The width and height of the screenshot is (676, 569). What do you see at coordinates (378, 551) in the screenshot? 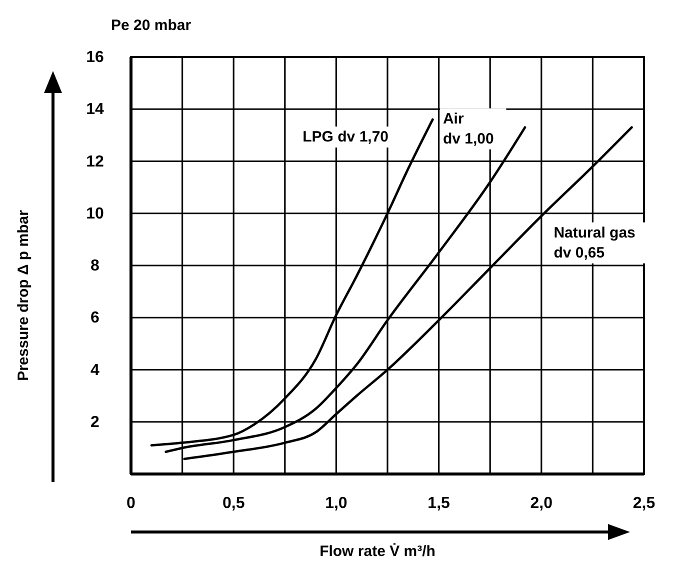
I see `x-axis-title: Flow rate V̇ m³/h` at bounding box center [378, 551].